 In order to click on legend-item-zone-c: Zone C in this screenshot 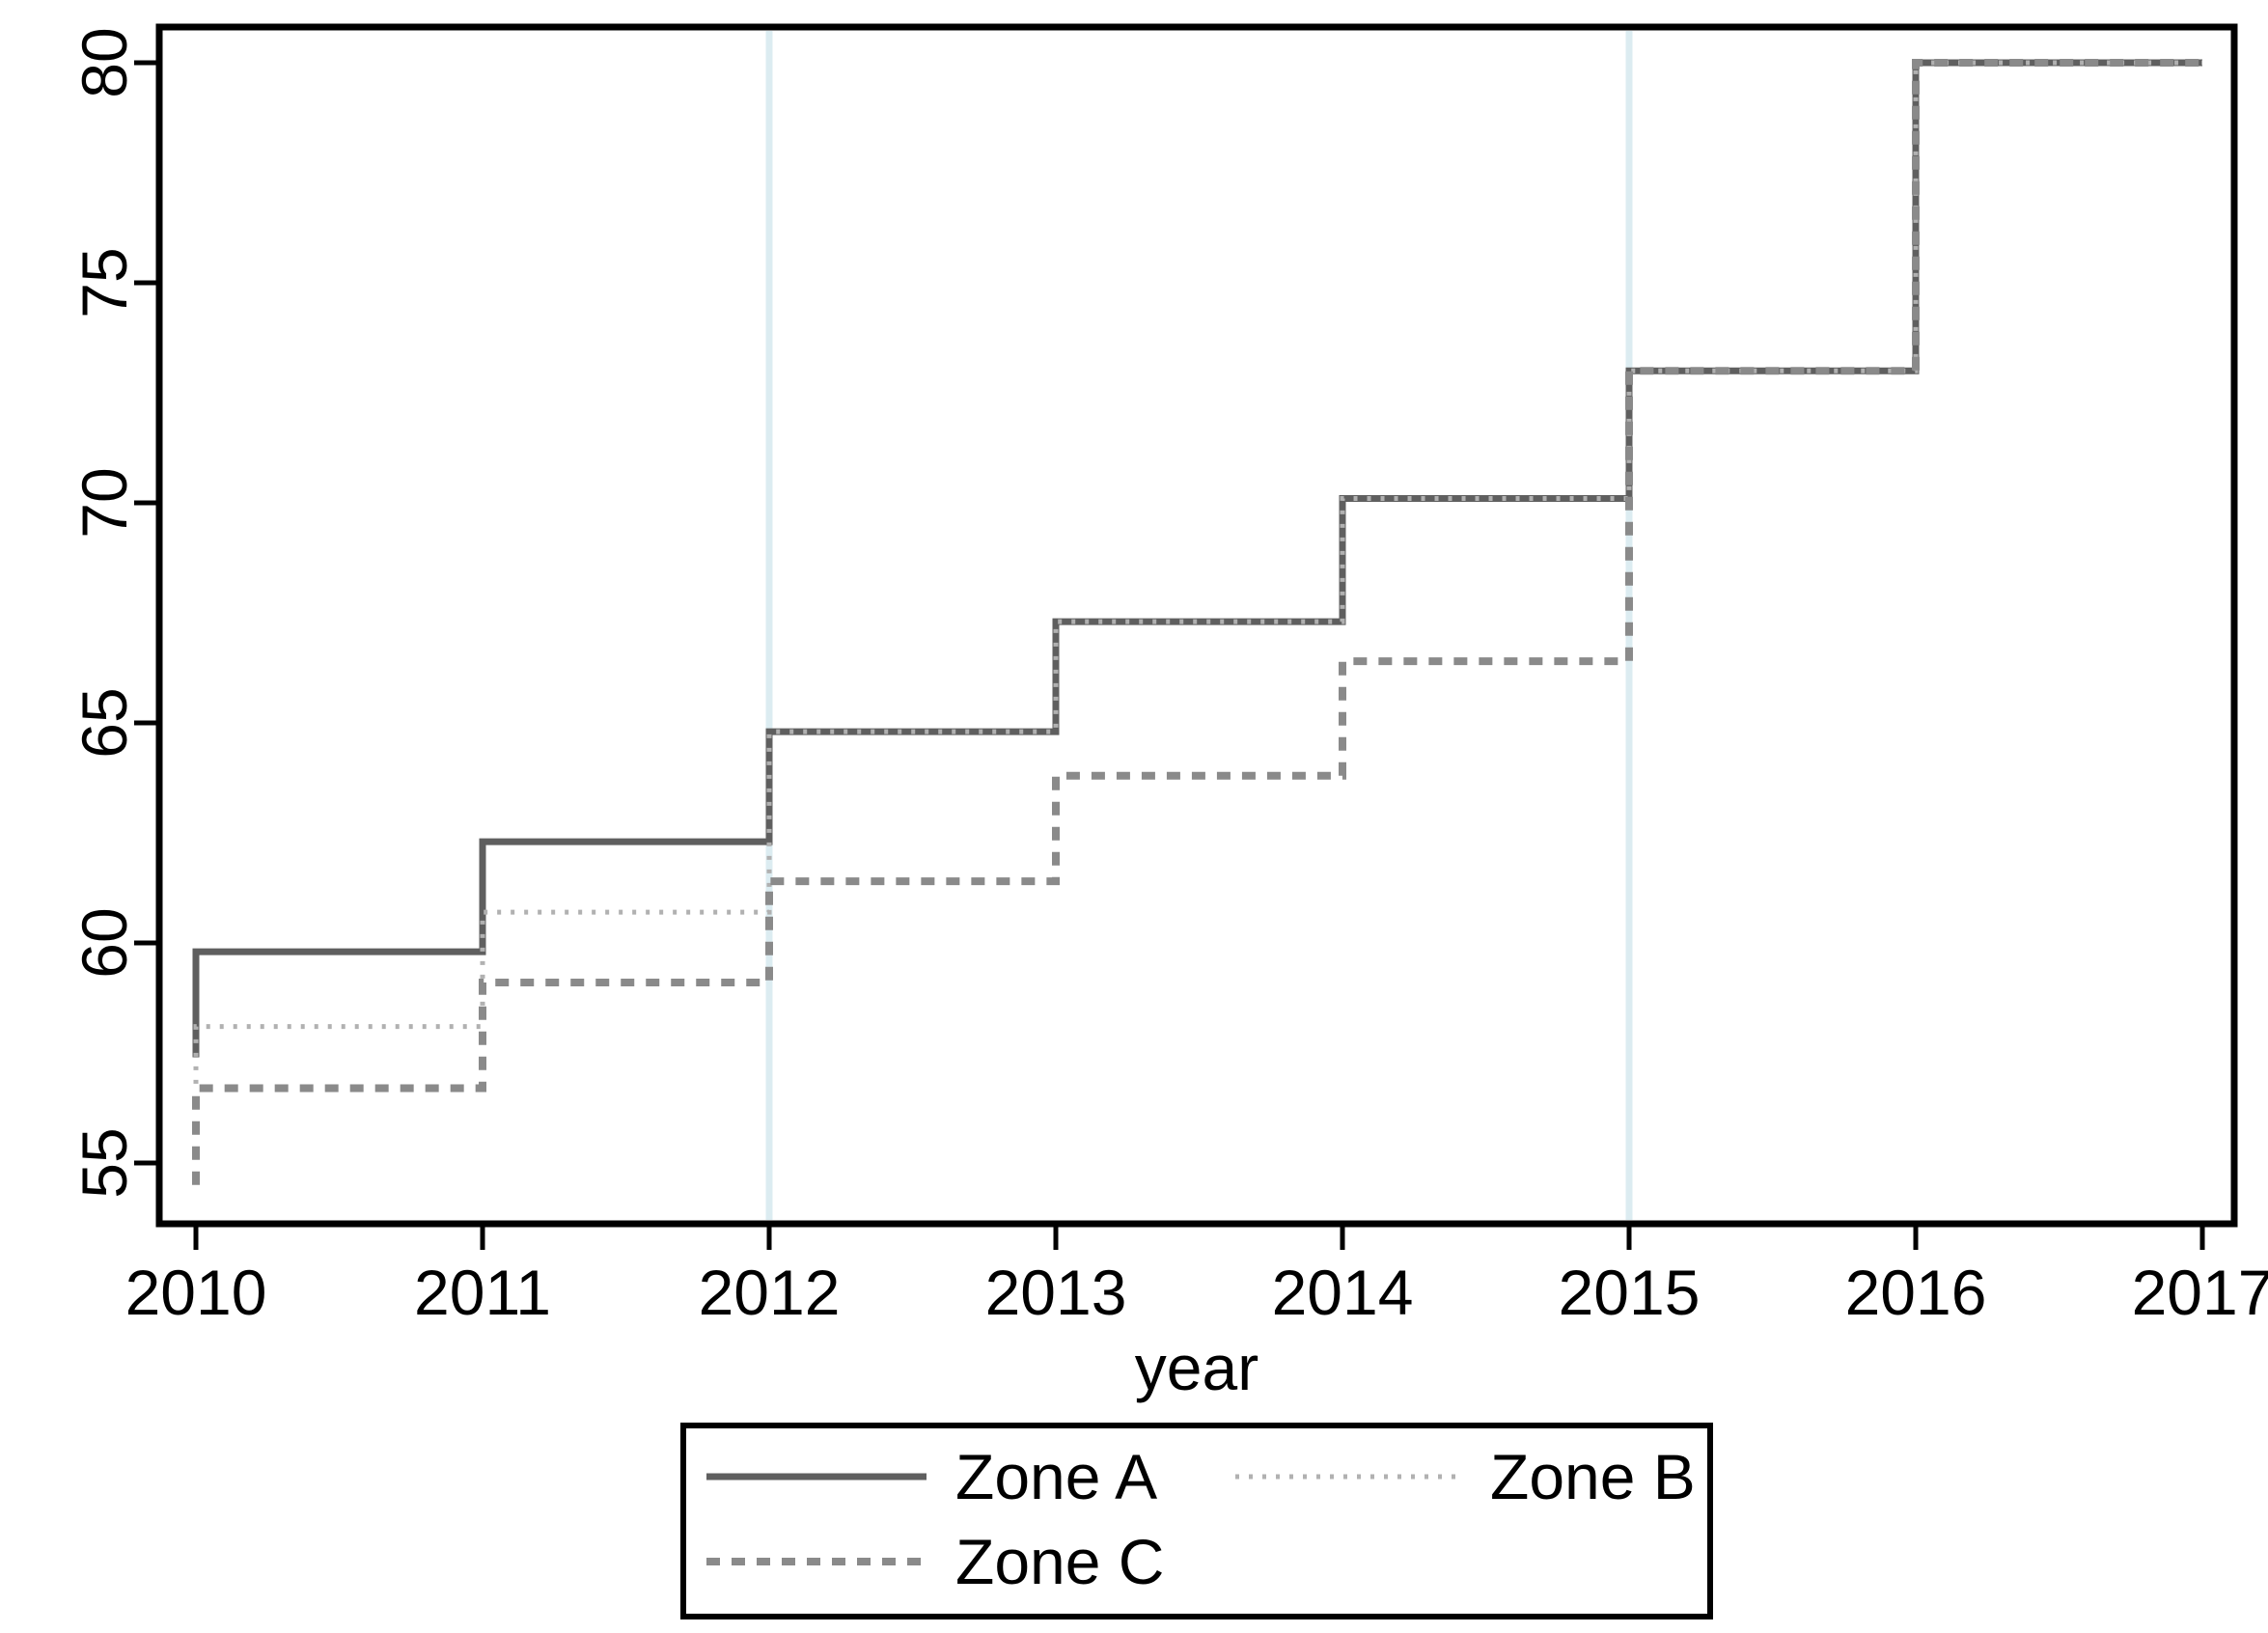, I will do `click(935, 1561)`.